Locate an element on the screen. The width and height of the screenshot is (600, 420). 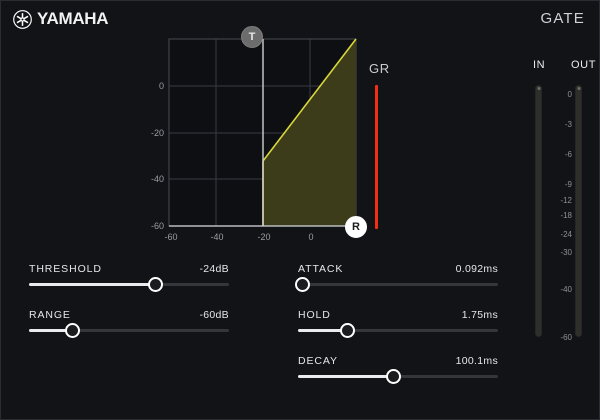
brand-logo: YAMAHA is located at coordinates (61, 19).